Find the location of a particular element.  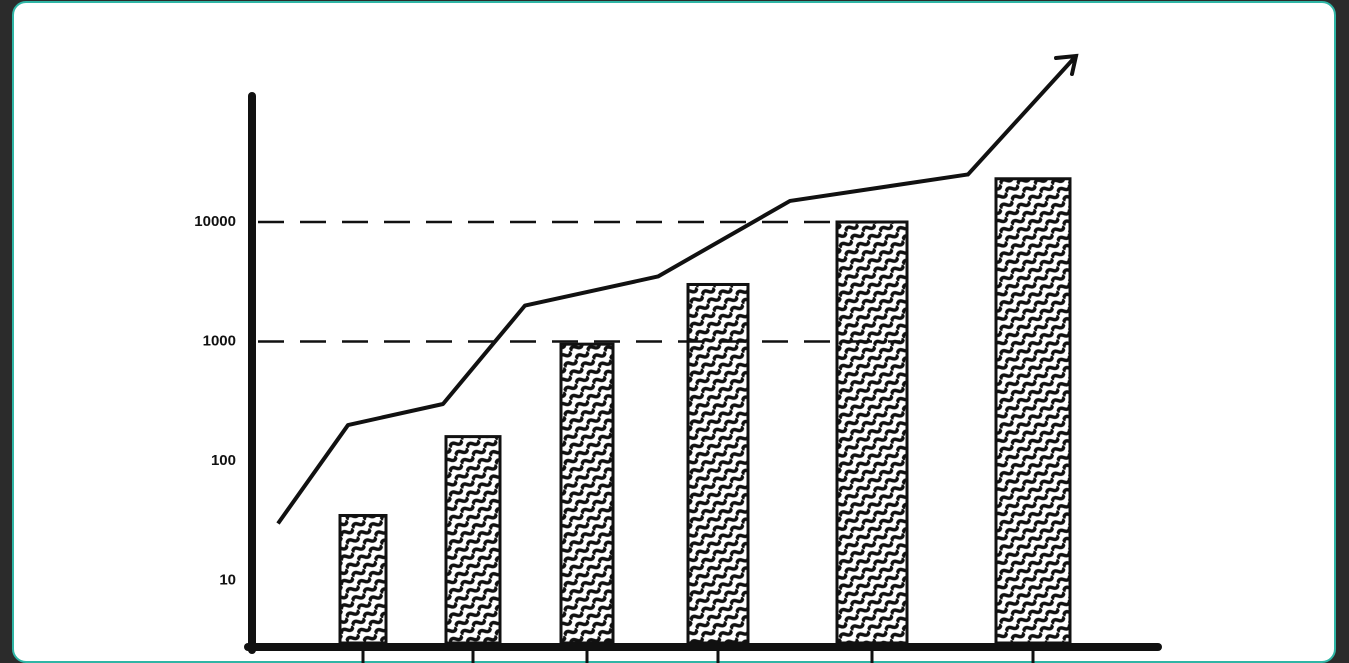

y-tick-label: 100 is located at coordinates (223, 460).